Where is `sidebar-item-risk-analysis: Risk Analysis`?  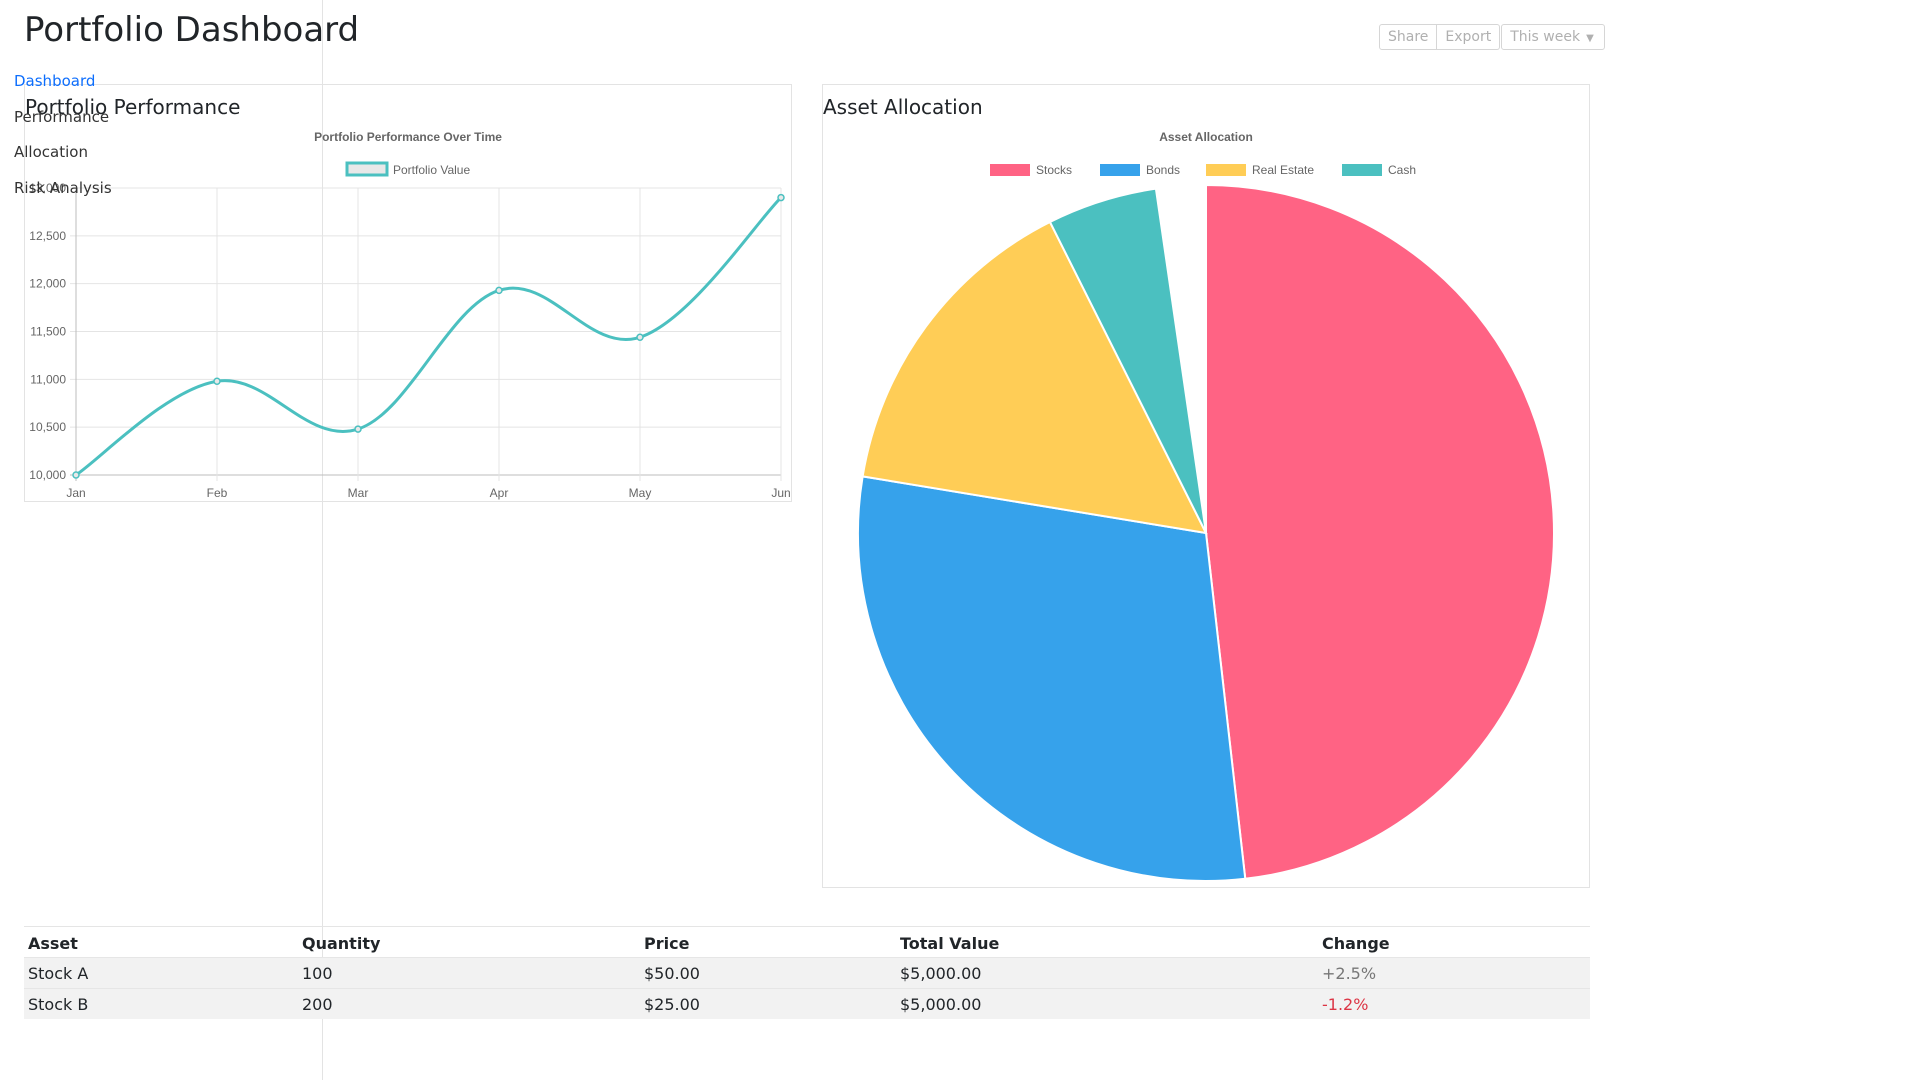
sidebar-item-risk-analysis: Risk Analysis is located at coordinates (63, 187).